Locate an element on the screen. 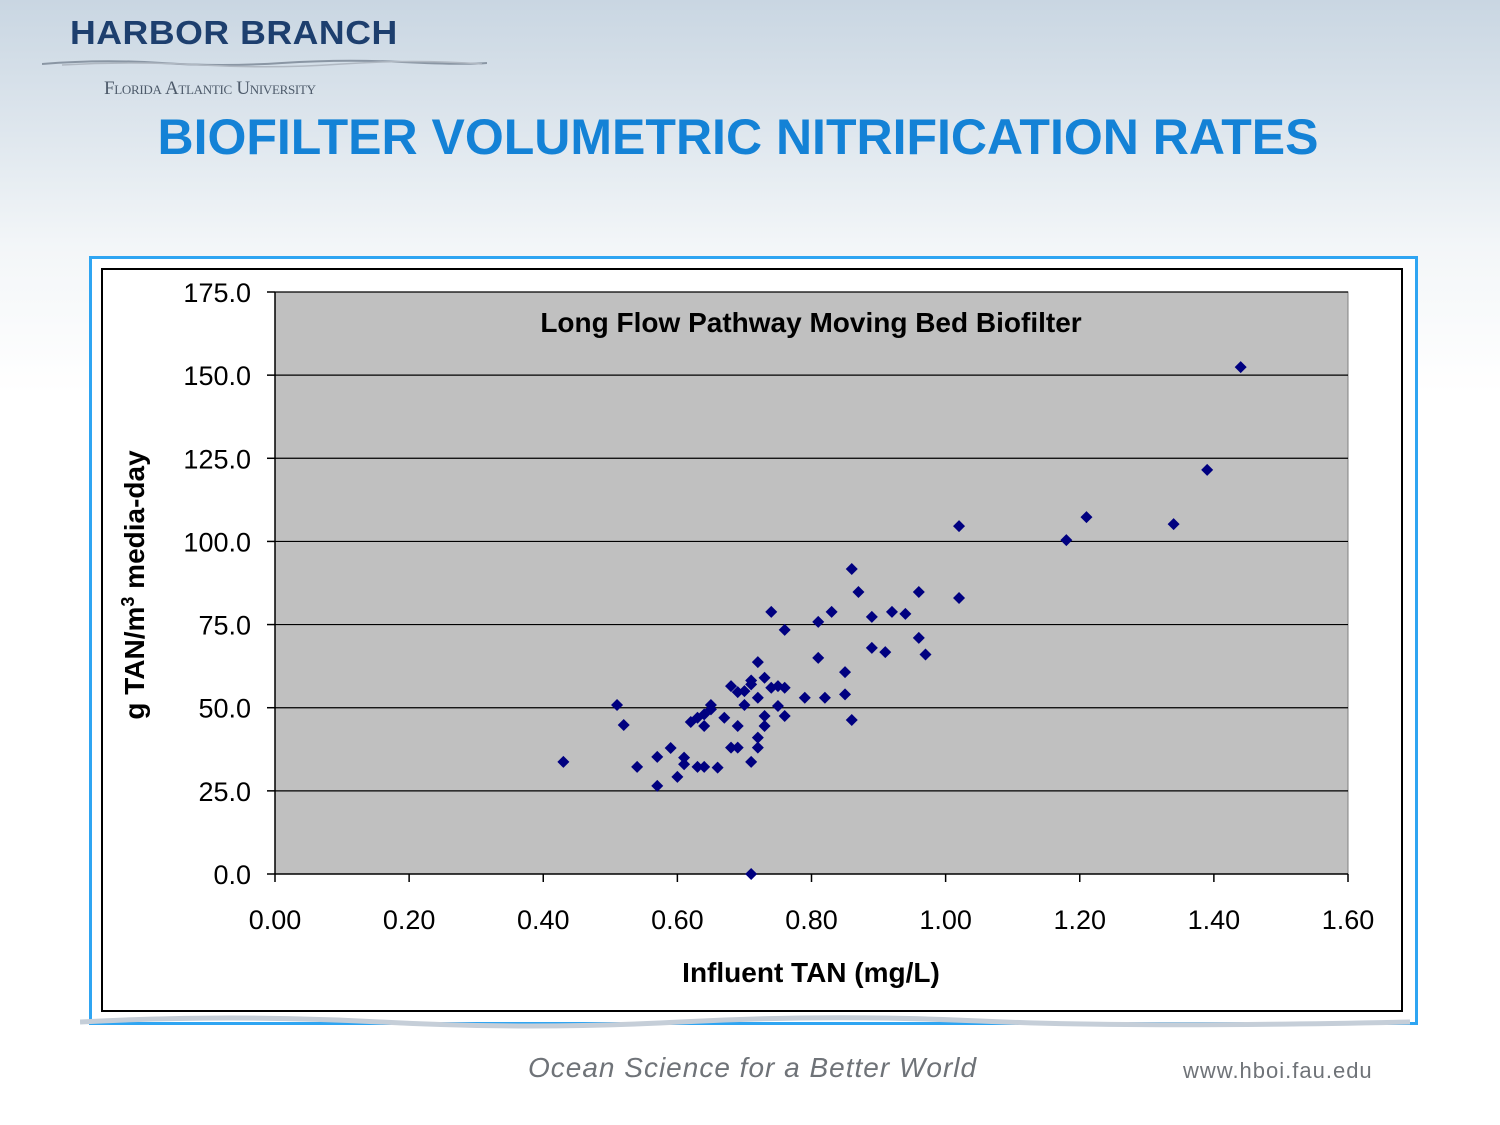 Image resolution: width=1500 pixels, height=1125 pixels. footer-wave-icon is located at coordinates (745, 1022).